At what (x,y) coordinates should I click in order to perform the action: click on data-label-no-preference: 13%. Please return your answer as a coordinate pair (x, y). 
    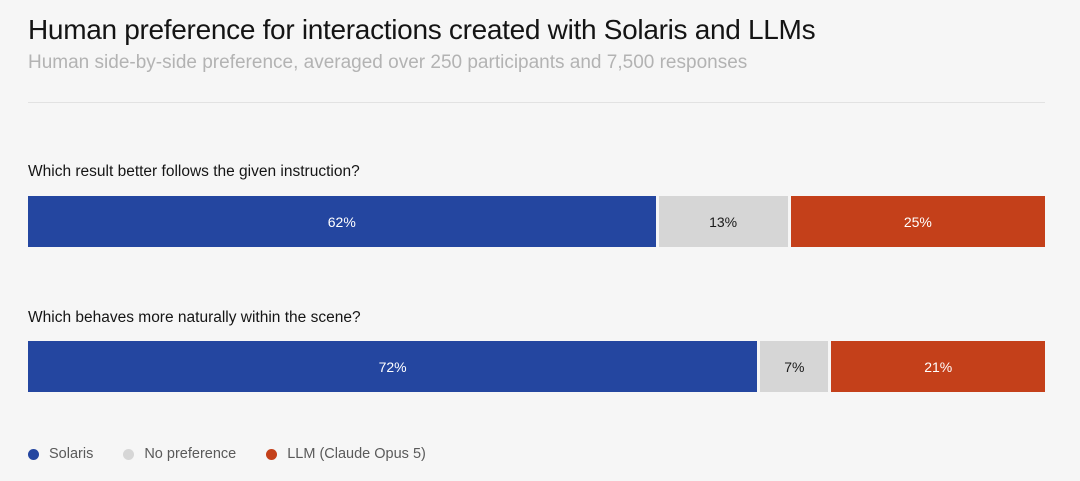
    Looking at the image, I should click on (723, 221).